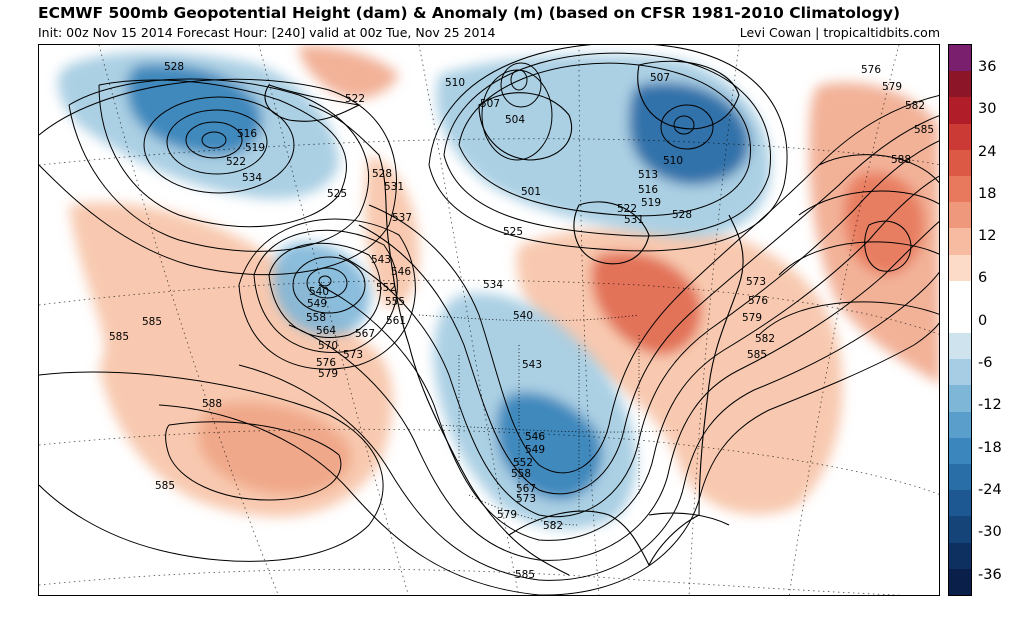  I want to click on height-label: 537, so click(402, 218).